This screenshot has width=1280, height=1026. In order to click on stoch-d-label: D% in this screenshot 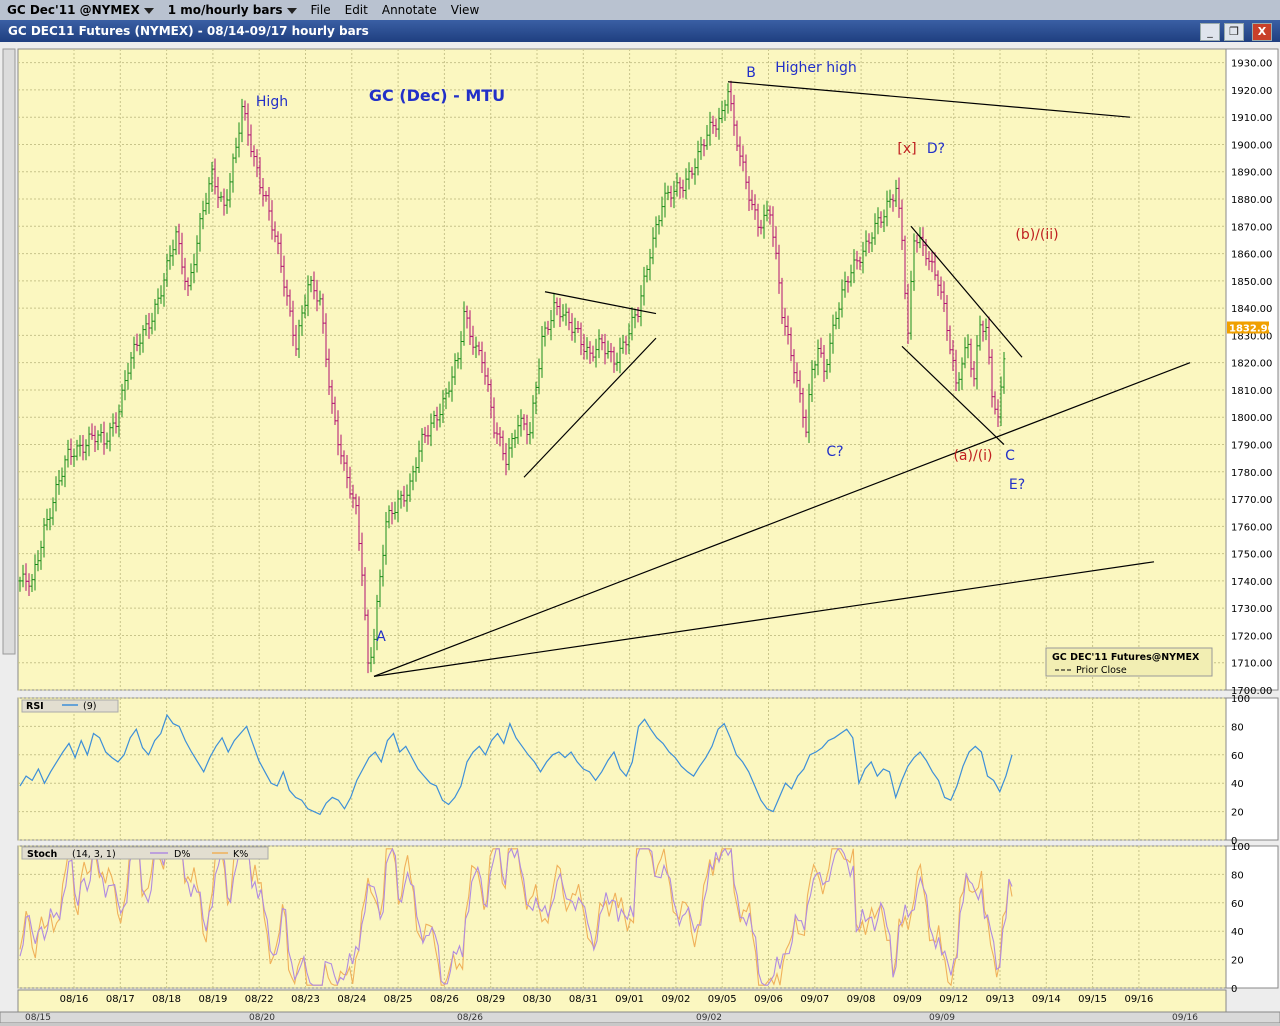, I will do `click(182, 854)`.